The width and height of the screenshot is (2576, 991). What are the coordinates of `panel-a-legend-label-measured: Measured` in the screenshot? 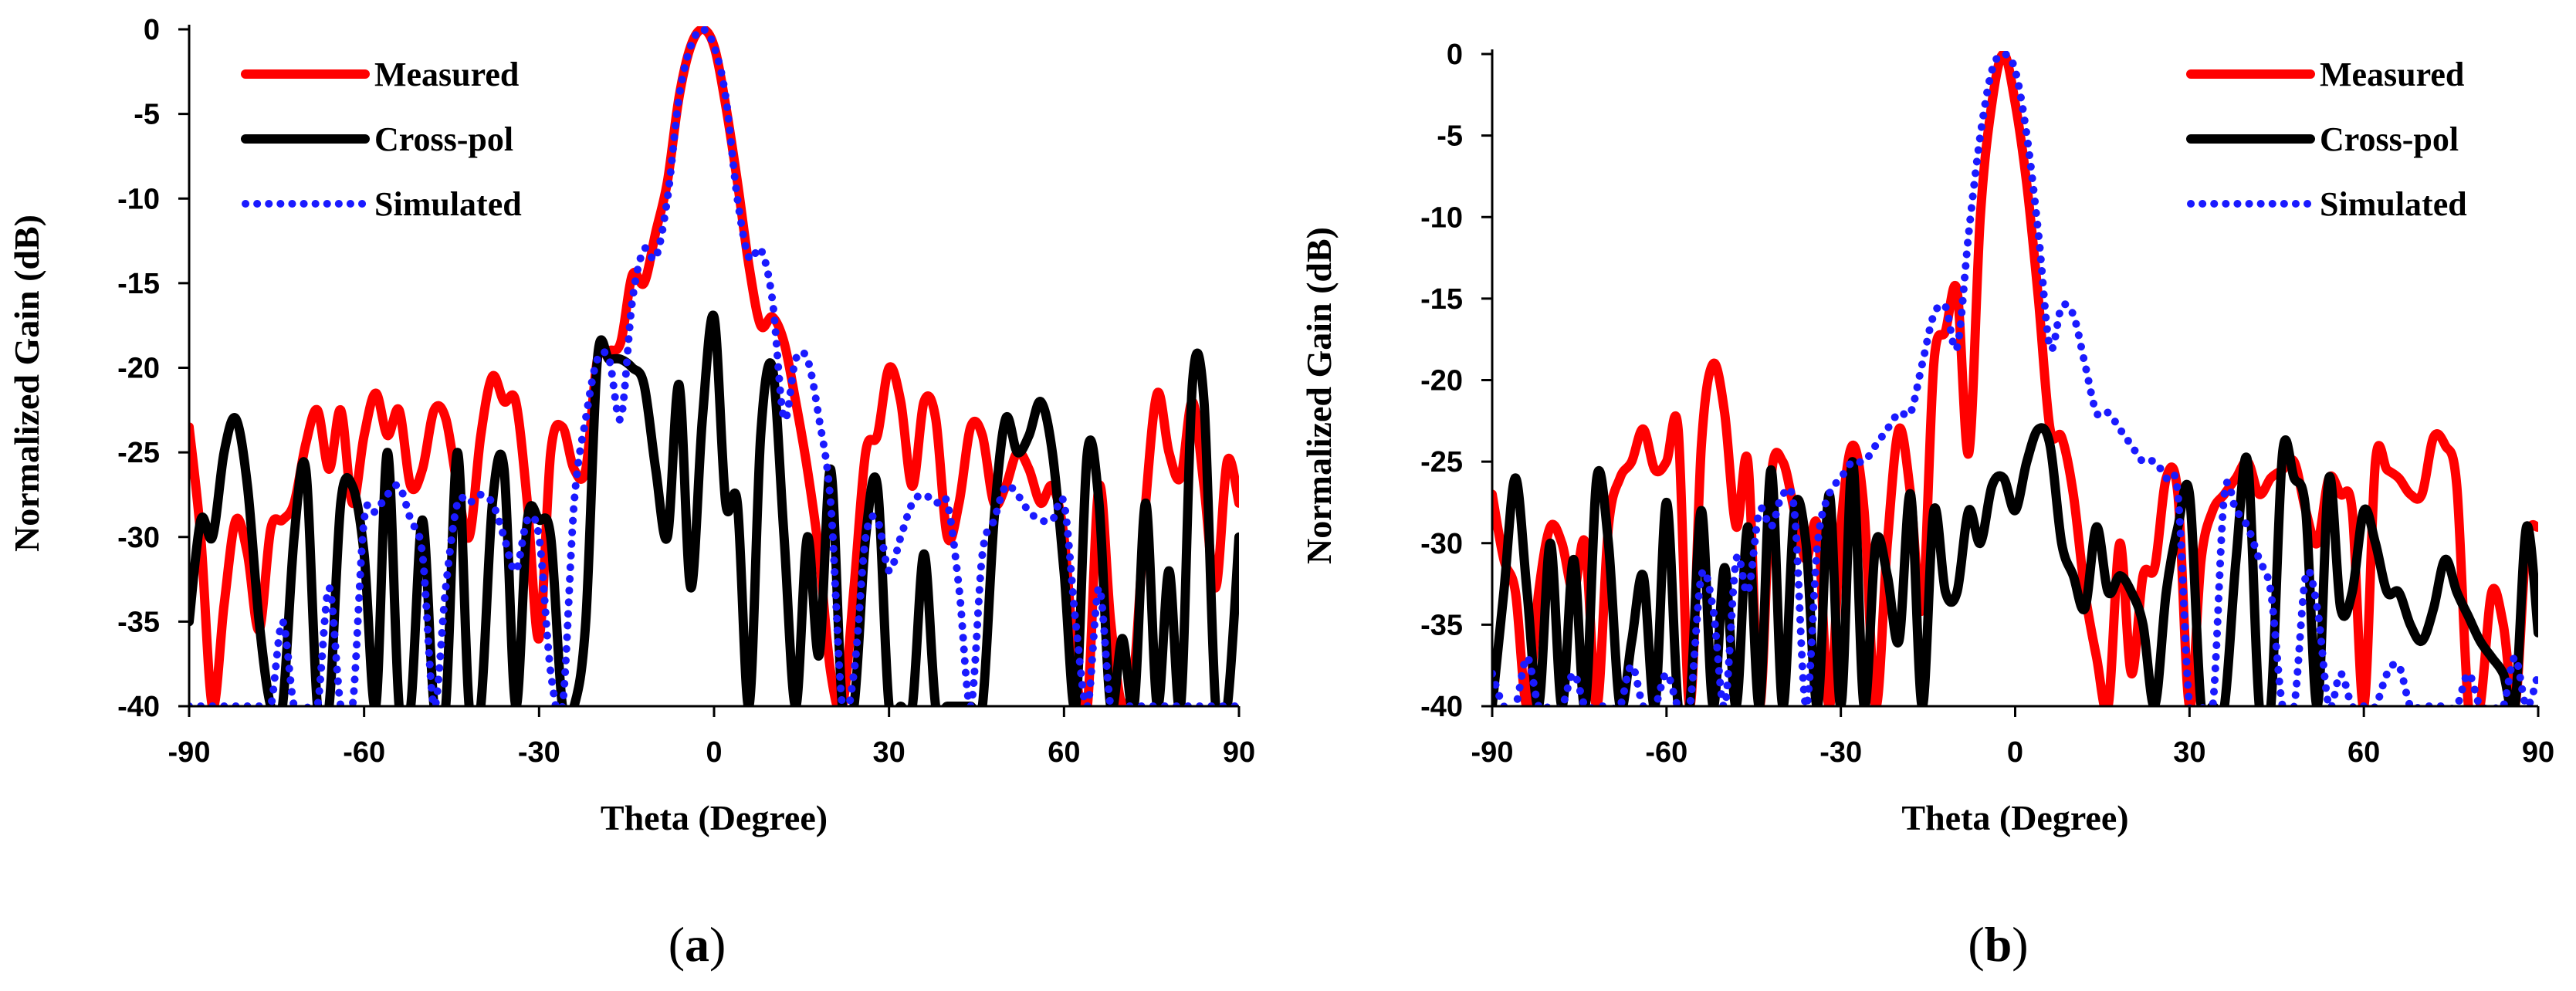 It's located at (447, 75).